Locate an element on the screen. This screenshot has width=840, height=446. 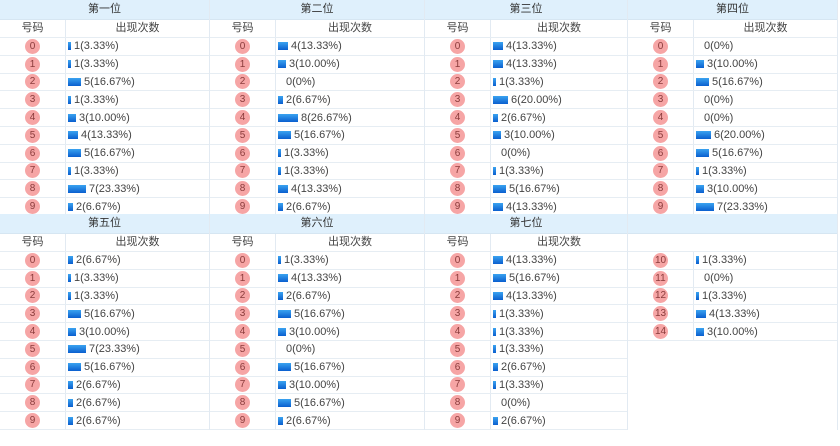
number-ball: 0 is located at coordinates (457, 46).